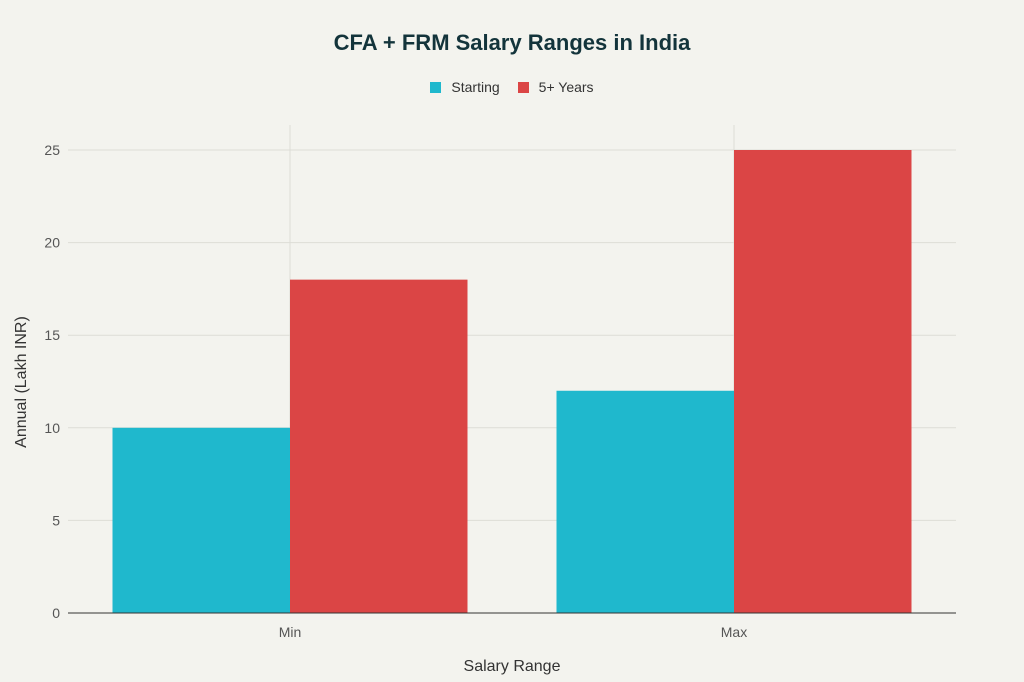 The height and width of the screenshot is (682, 1024). What do you see at coordinates (512, 87) in the screenshot?
I see `legend: Starting 5+ Years` at bounding box center [512, 87].